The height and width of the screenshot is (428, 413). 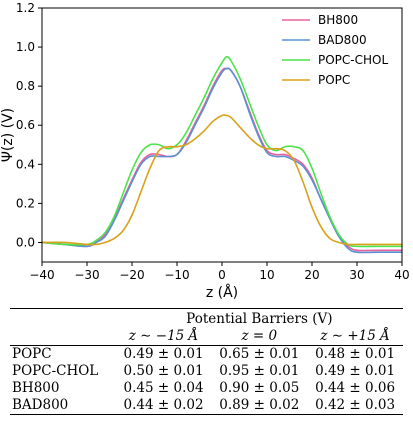 I want to click on legend: BH800 BAD800 POPC-CHOL POPC, so click(x=335, y=50).